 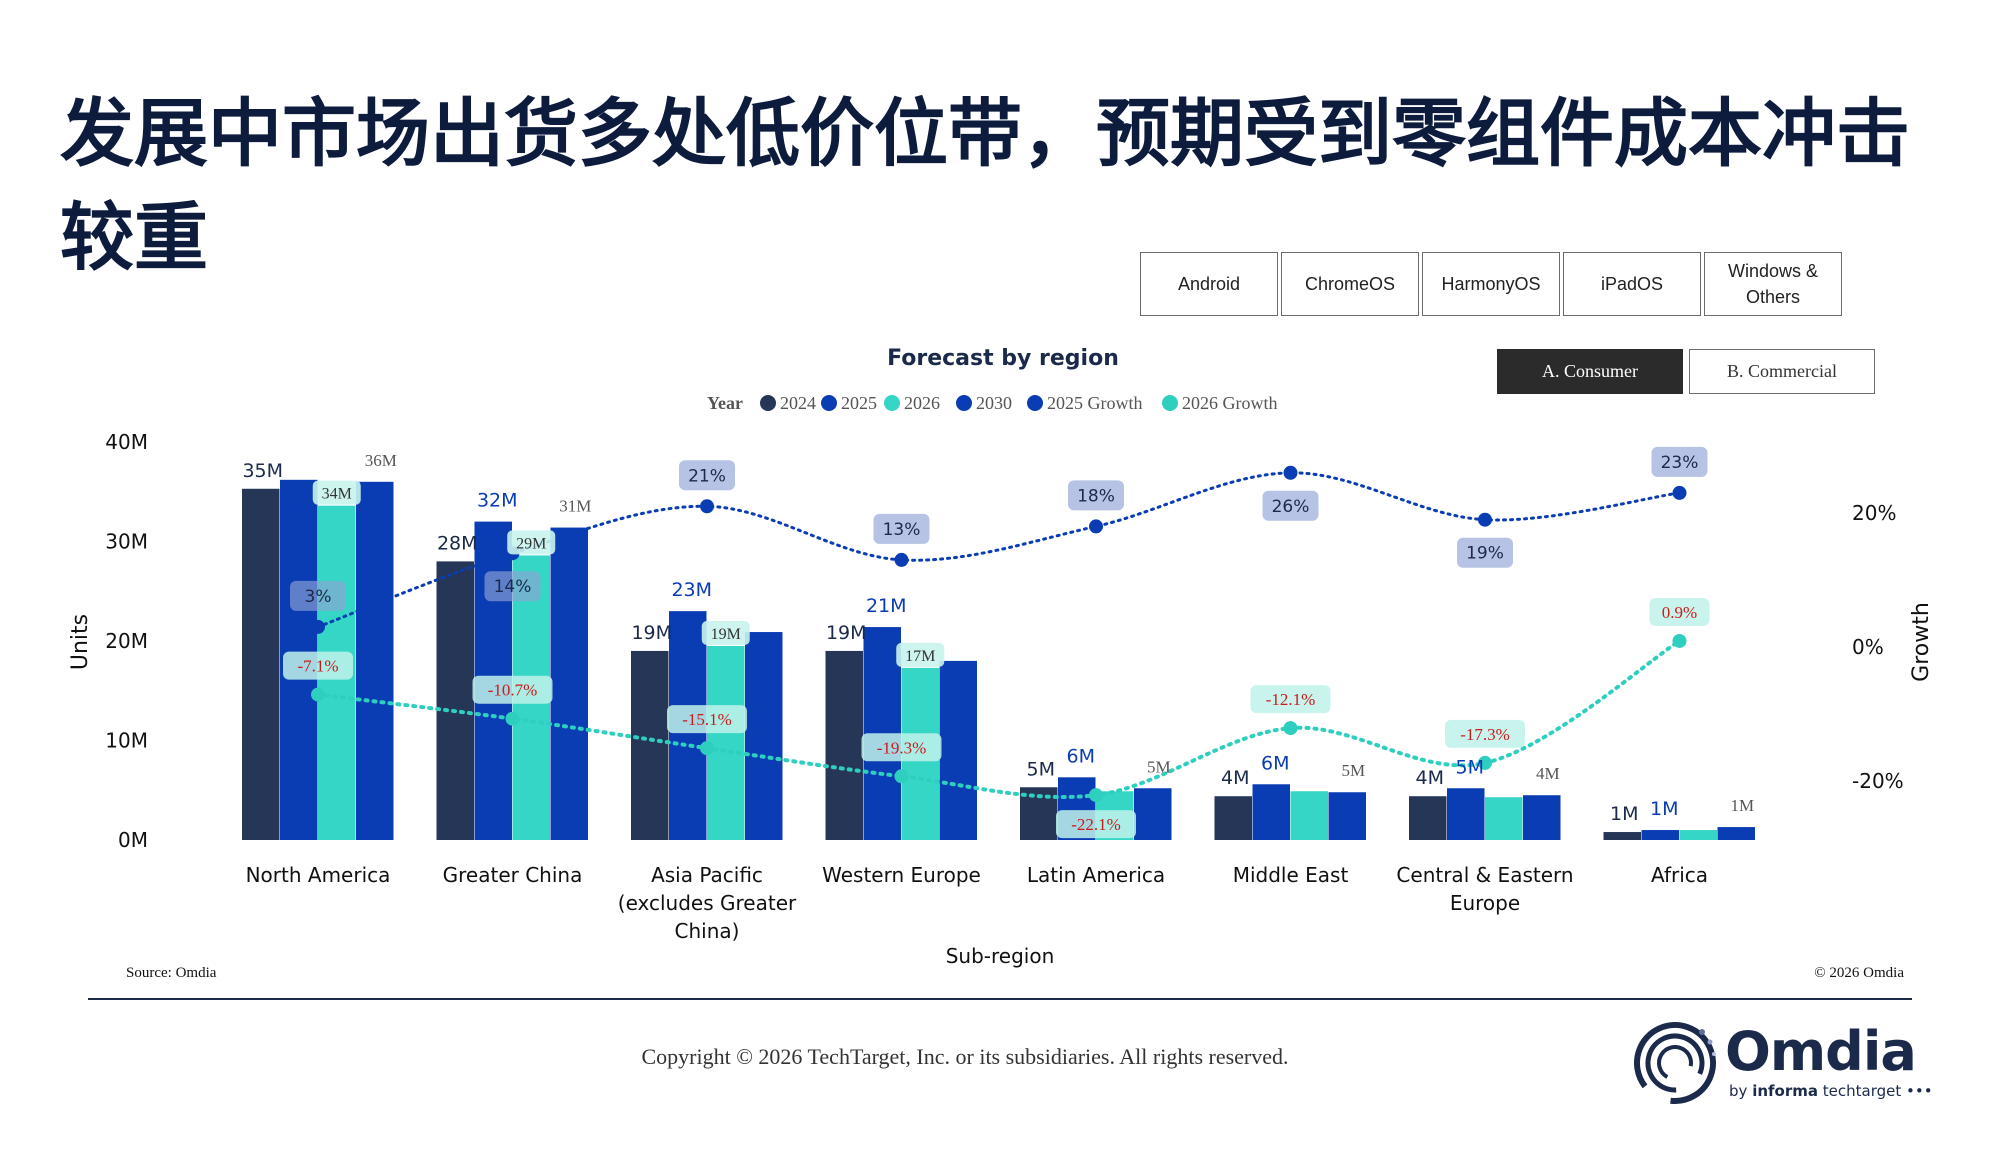 I want to click on filter-ipados-button: iPadOS, so click(x=1632, y=284).